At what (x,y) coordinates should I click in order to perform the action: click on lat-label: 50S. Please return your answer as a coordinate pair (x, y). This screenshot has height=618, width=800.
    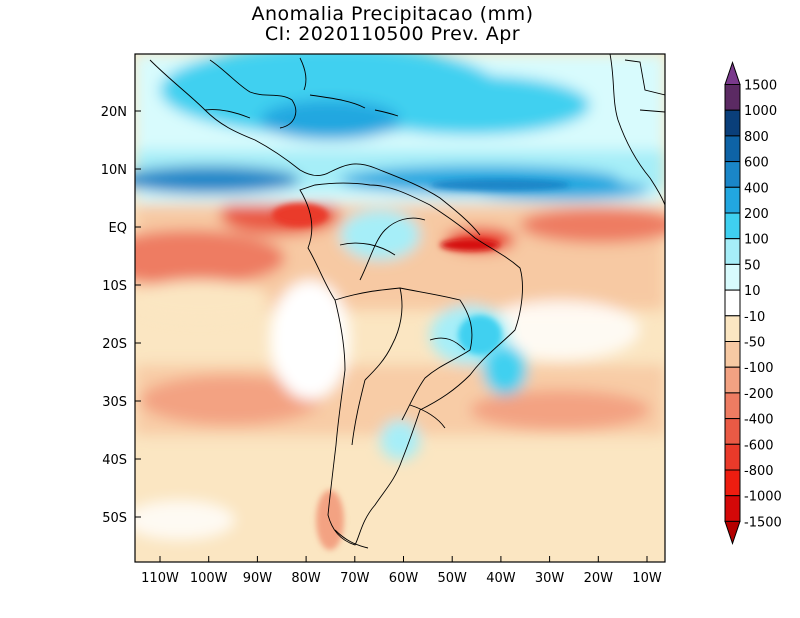
    Looking at the image, I should click on (114, 518).